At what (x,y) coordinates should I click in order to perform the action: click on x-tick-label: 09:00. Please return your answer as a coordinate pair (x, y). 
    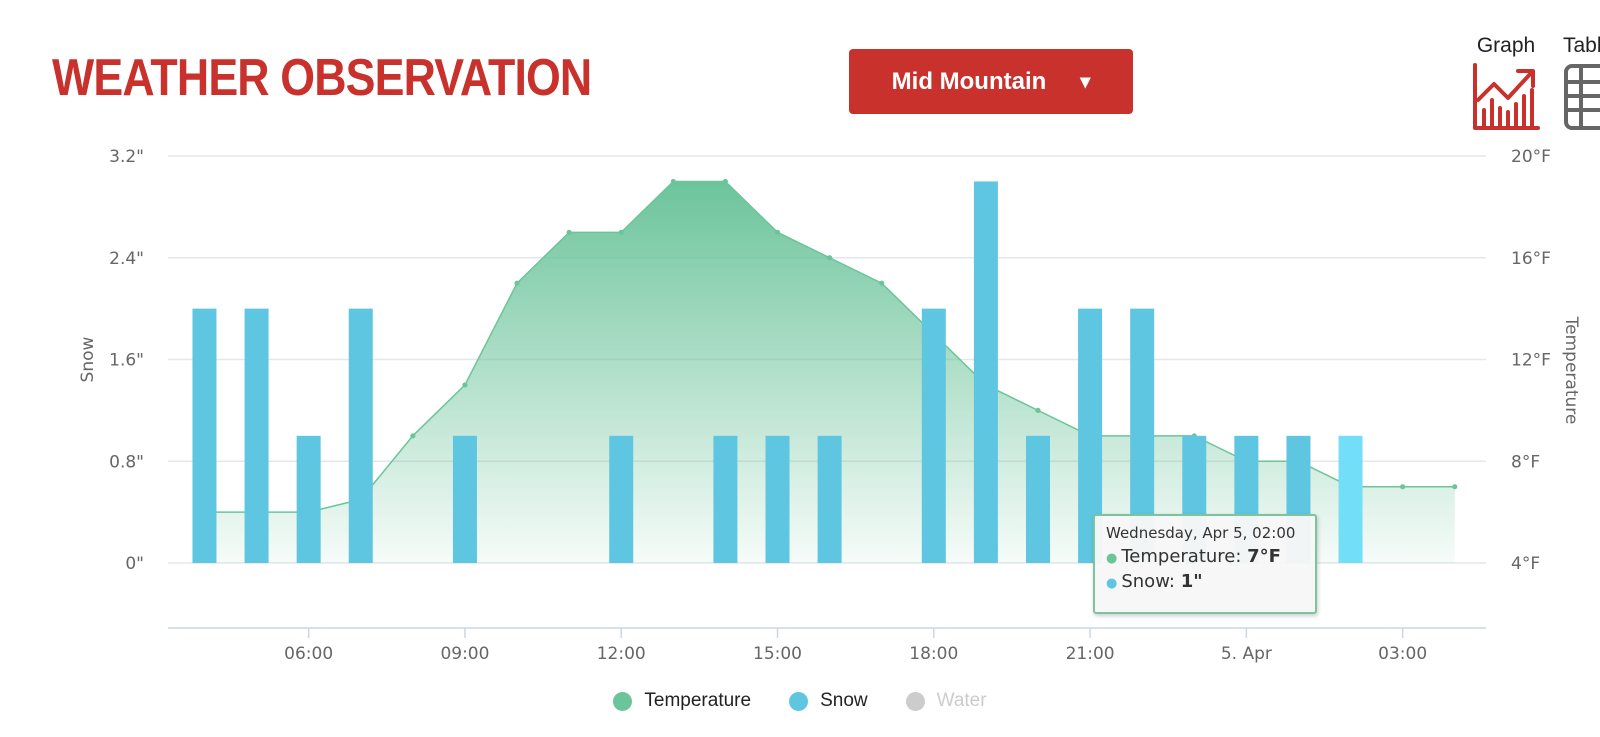
    Looking at the image, I should click on (464, 654).